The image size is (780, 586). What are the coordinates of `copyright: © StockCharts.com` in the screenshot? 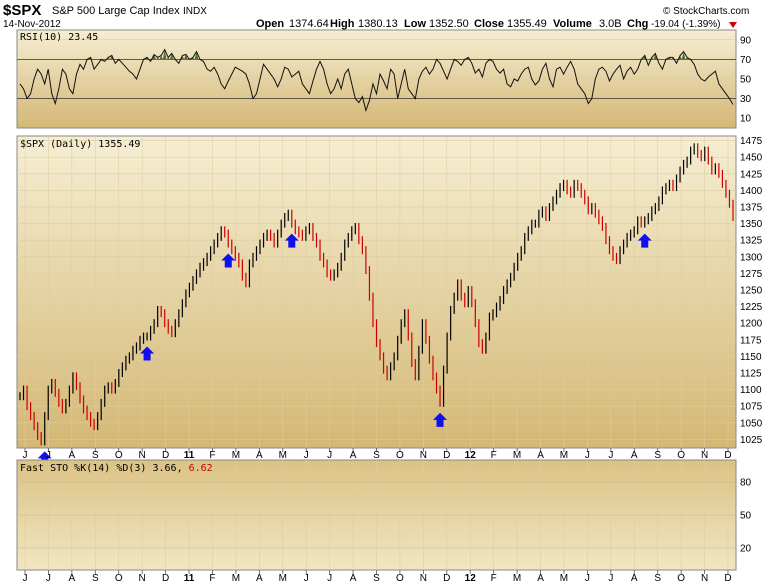 It's located at (706, 11).